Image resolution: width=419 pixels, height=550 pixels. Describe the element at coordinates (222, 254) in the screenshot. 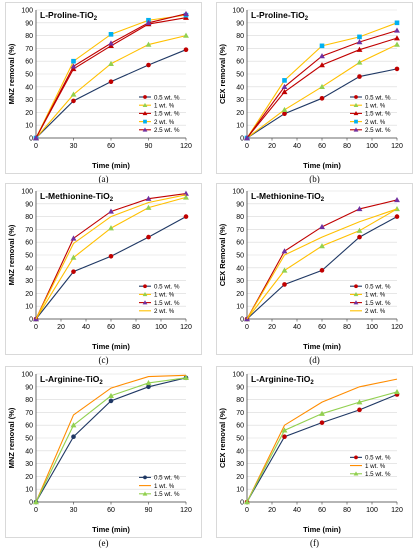

I see `y-axis-label: CEX Removal (%)` at that location.